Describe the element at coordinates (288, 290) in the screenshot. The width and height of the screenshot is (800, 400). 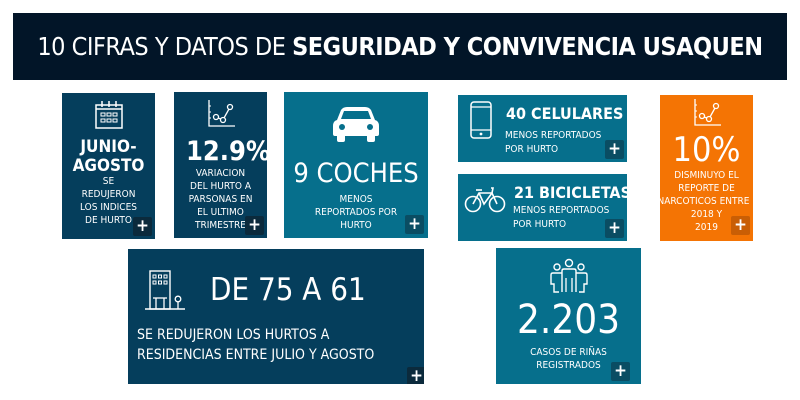
I see `residences-value: DE 75 A 61` at that location.